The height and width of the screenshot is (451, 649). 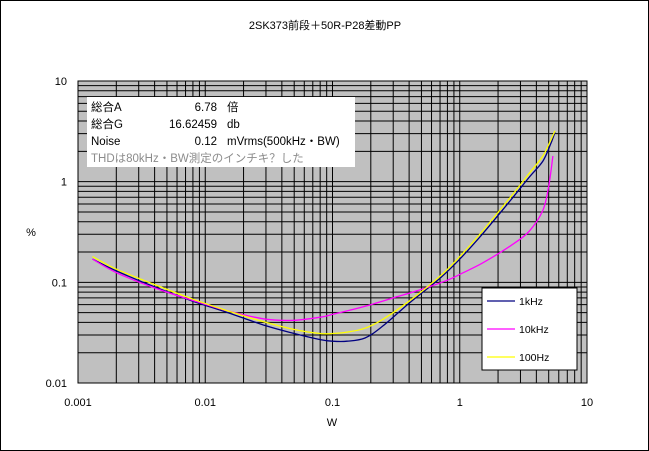 What do you see at coordinates (205, 403) in the screenshot?
I see `x-tick-label: 0.01` at bounding box center [205, 403].